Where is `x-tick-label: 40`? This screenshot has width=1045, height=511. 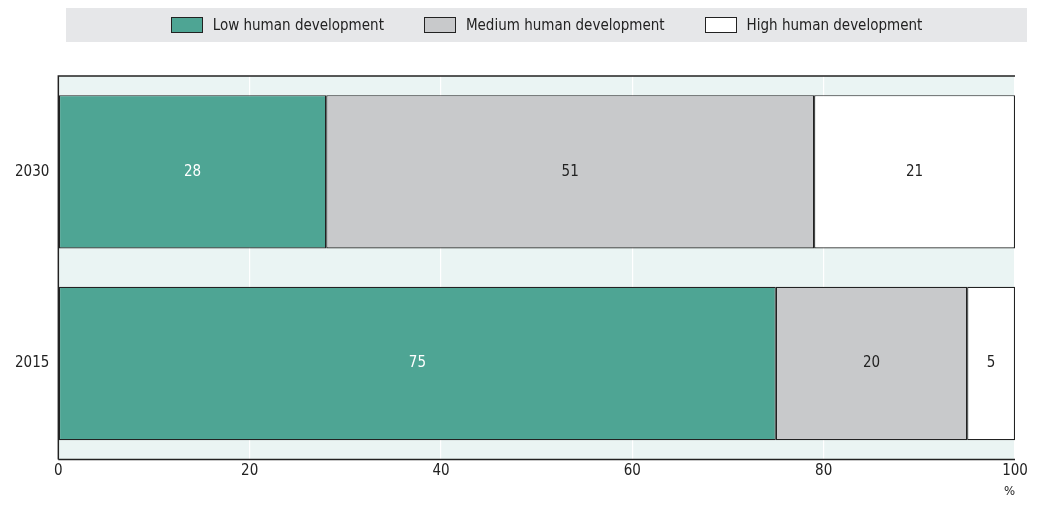 x-tick-label: 40 is located at coordinates (441, 470).